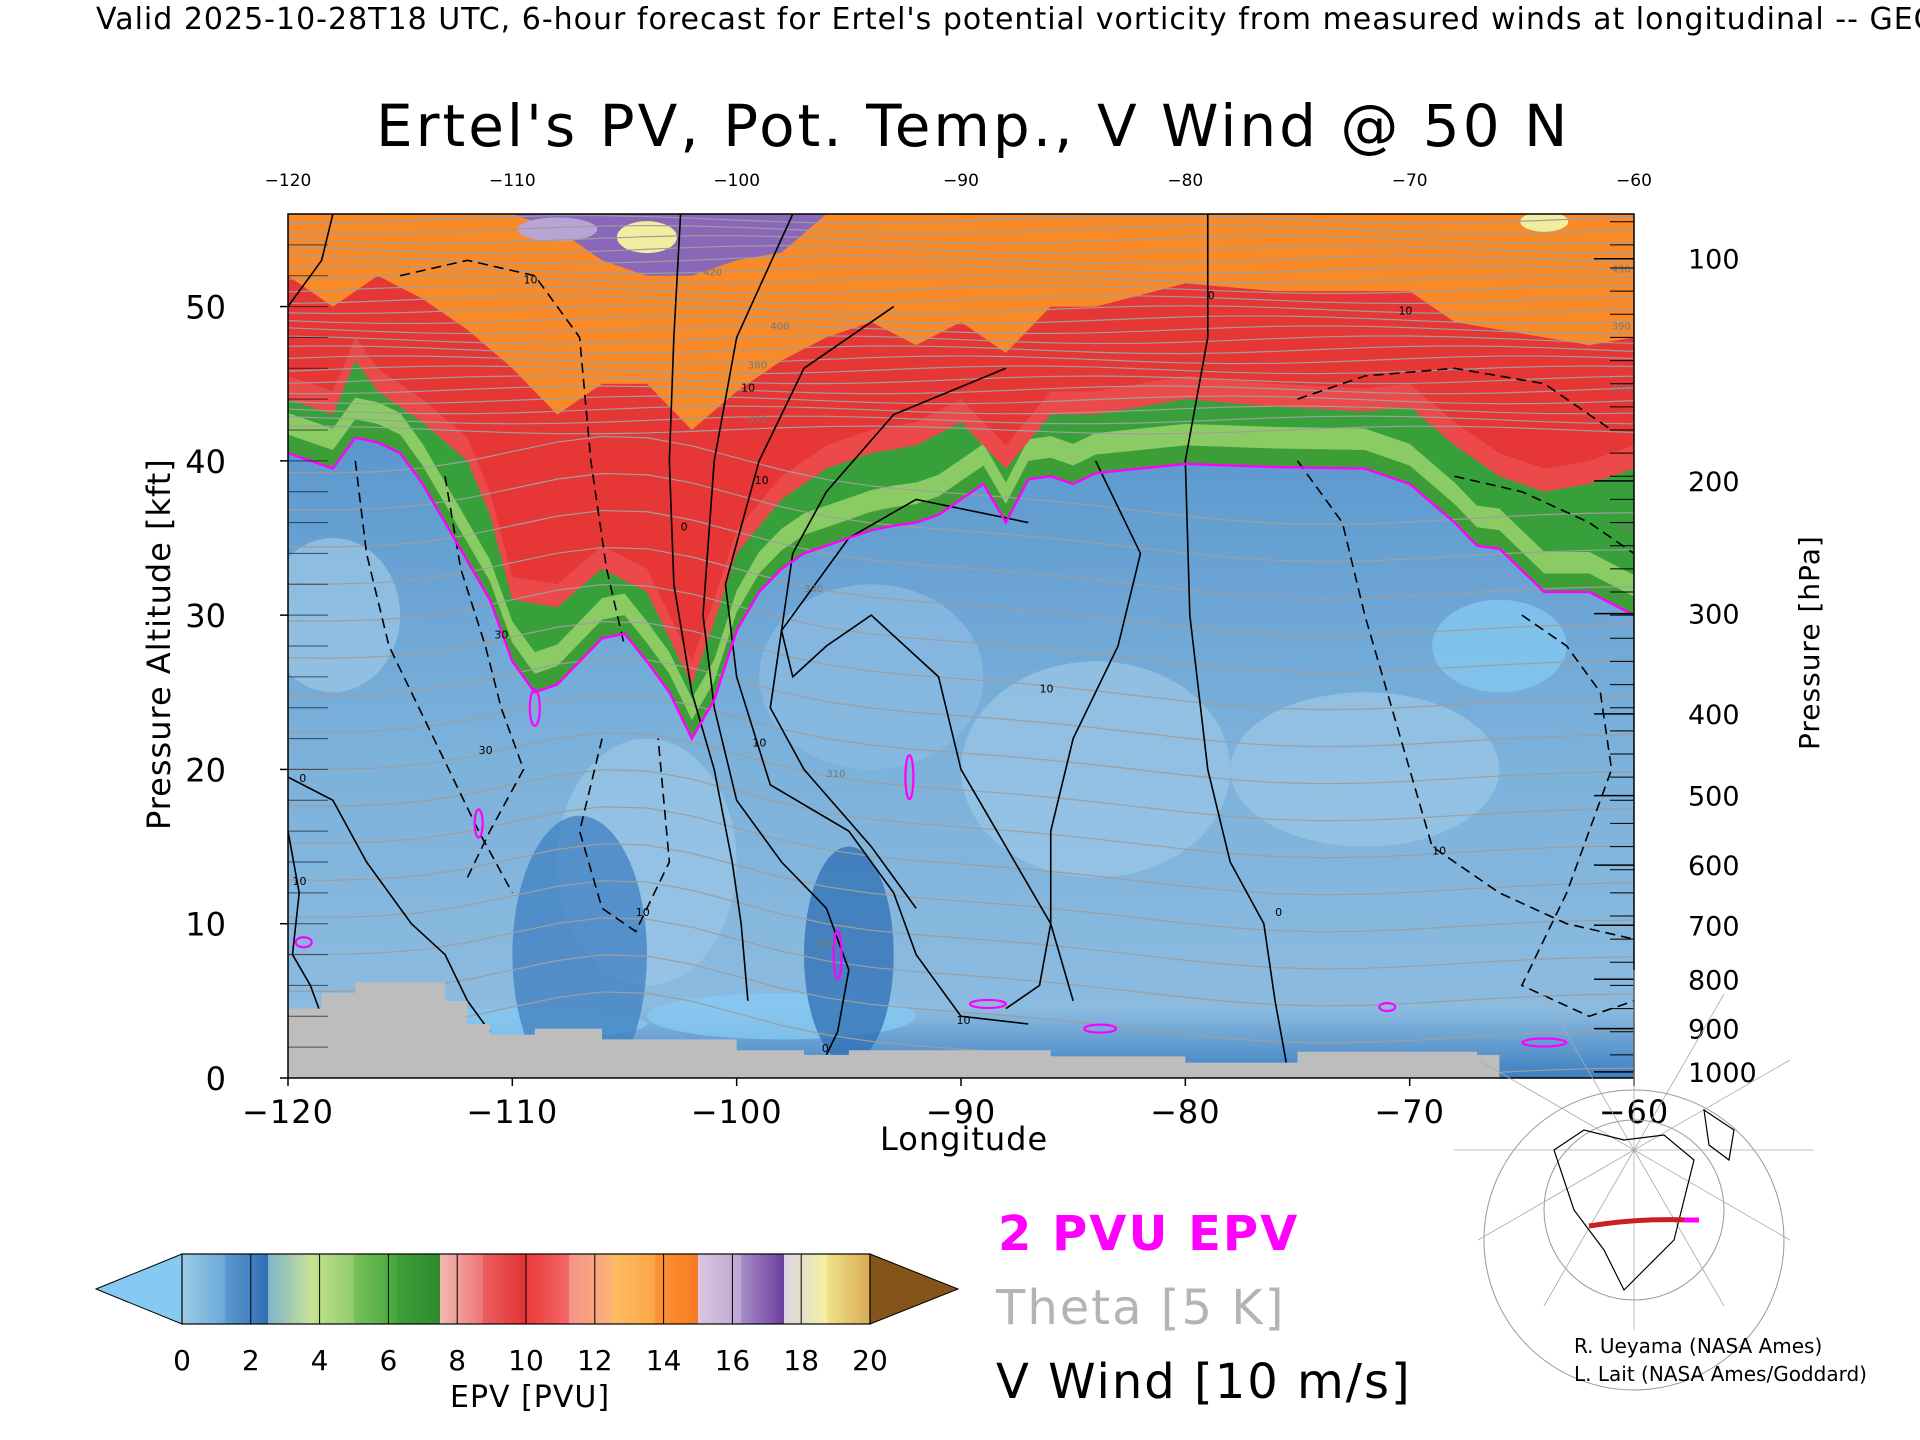 Image resolution: width=1920 pixels, height=1440 pixels. I want to click on colorbar-tick-label: 20, so click(870, 1360).